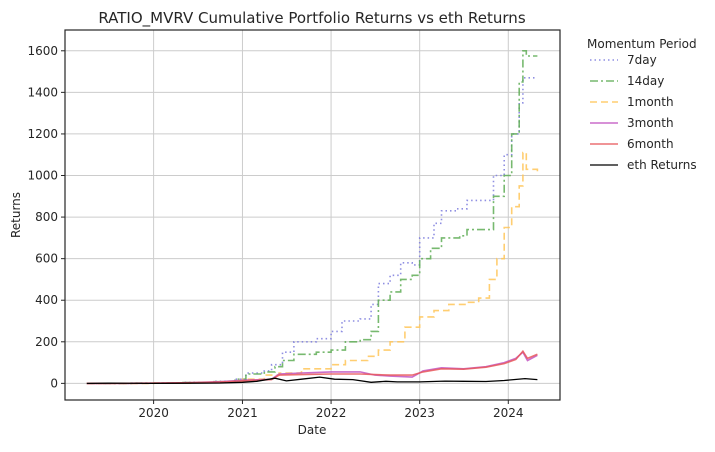 The image size is (715, 452). What do you see at coordinates (645, 81) in the screenshot?
I see `legend-label-14day: 14day` at bounding box center [645, 81].